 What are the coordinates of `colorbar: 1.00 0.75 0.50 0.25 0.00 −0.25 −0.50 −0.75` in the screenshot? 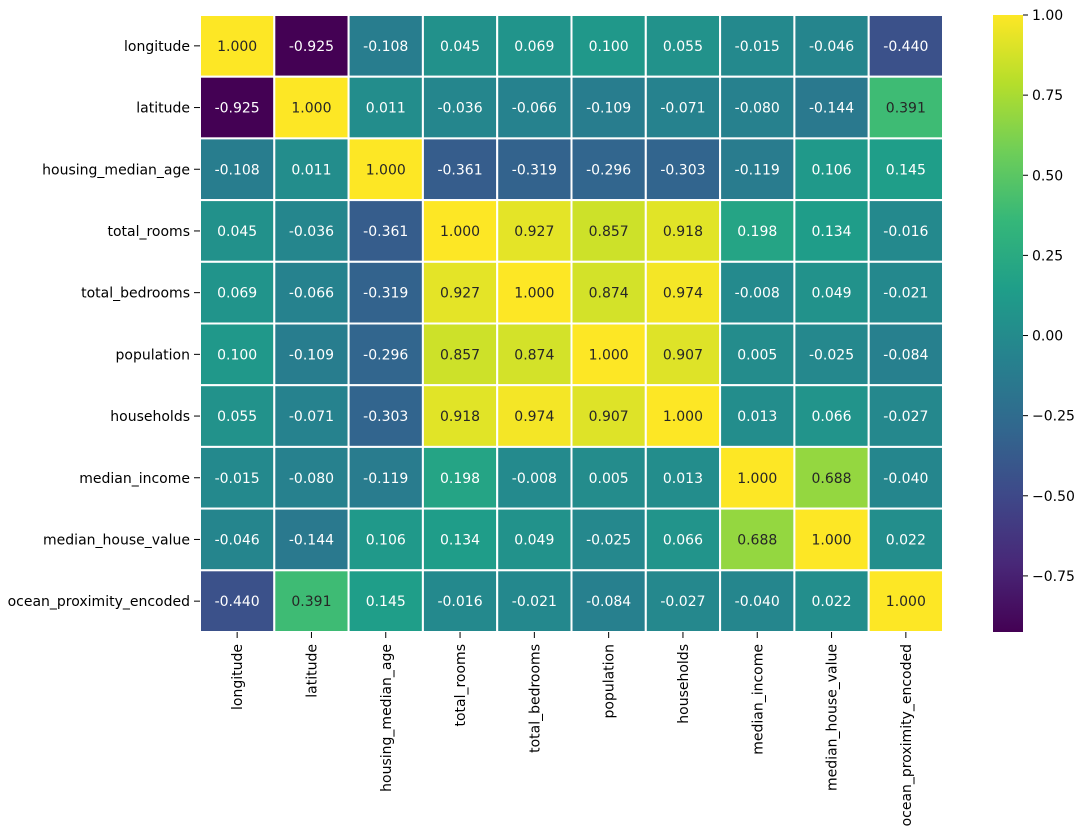 It's located at (1034, 320).